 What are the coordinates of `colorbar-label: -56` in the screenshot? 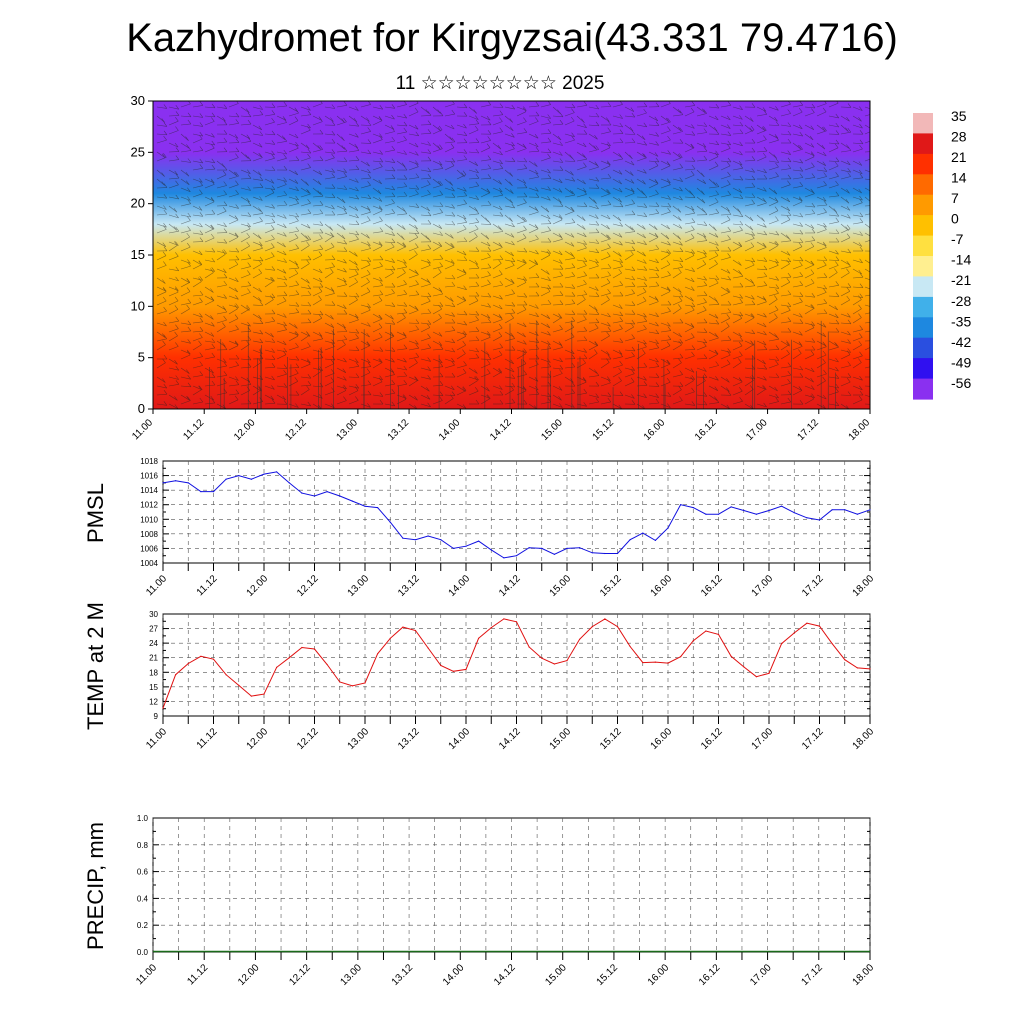 It's located at (961, 383).